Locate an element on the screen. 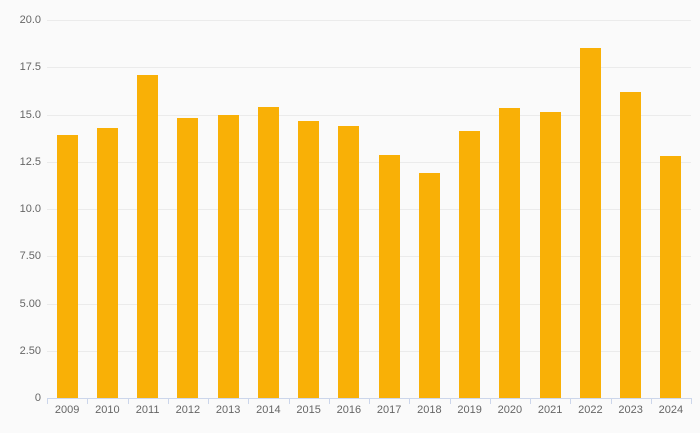  bar-2018 is located at coordinates (429, 285).